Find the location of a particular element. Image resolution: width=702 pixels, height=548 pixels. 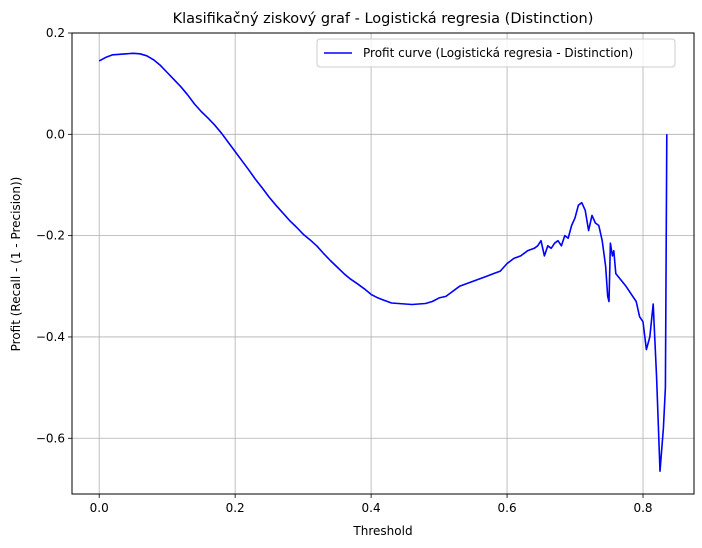

y-tick-label: 0.2 is located at coordinates (55, 33).